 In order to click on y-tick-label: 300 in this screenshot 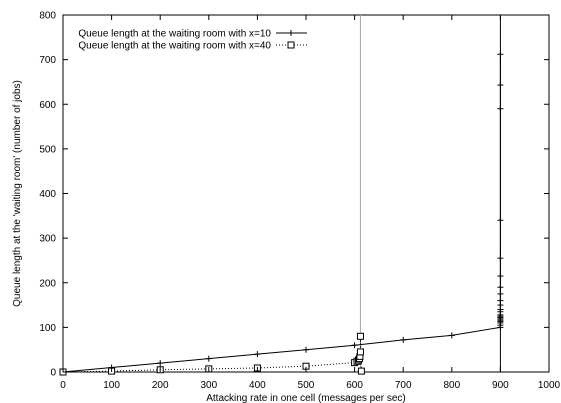, I will do `click(47, 239)`.